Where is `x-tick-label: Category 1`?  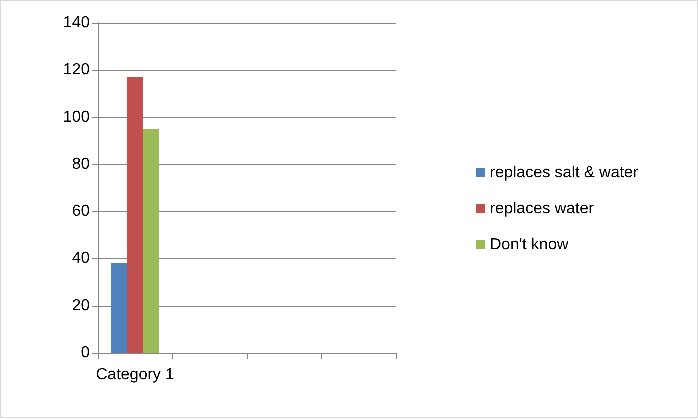 x-tick-label: Category 1 is located at coordinates (135, 375).